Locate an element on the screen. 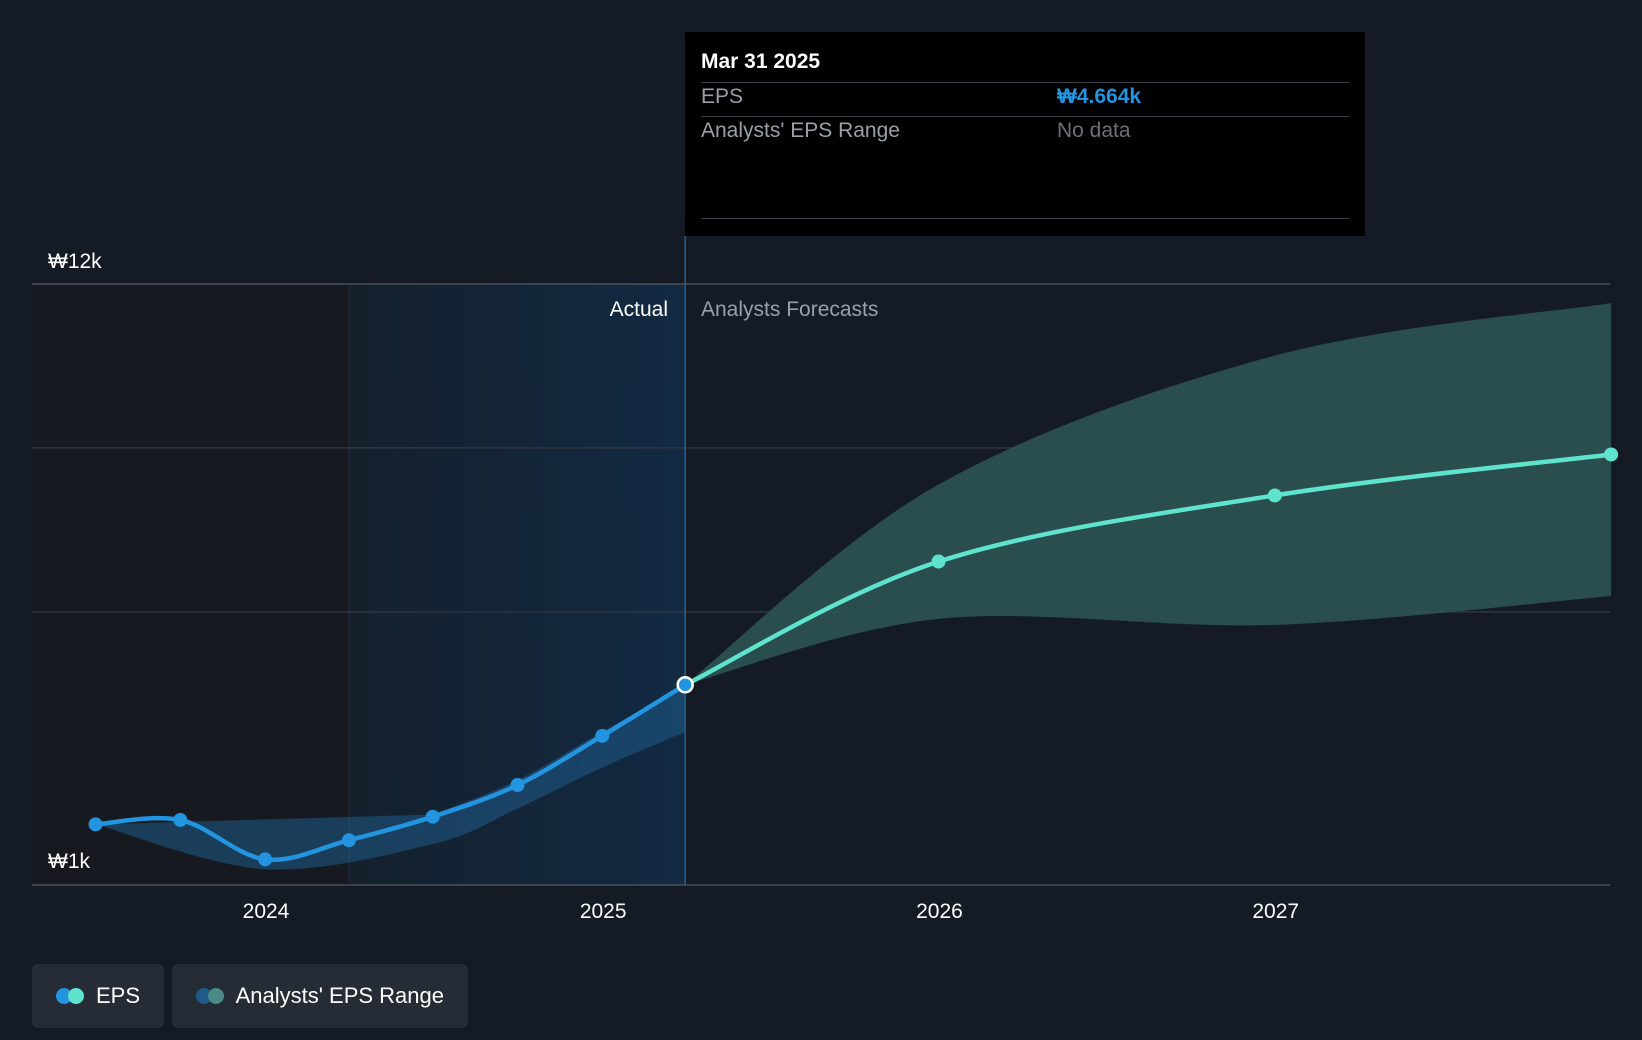  tooltip-date: Mar 31 2025 is located at coordinates (761, 61).